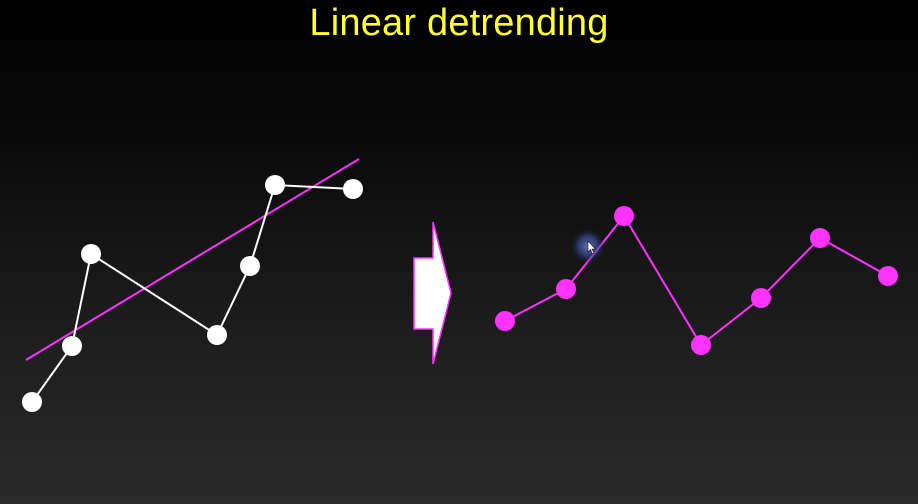 The width and height of the screenshot is (918, 504). Describe the element at coordinates (696, 280) in the screenshot. I see `detrended-series-panel` at that location.